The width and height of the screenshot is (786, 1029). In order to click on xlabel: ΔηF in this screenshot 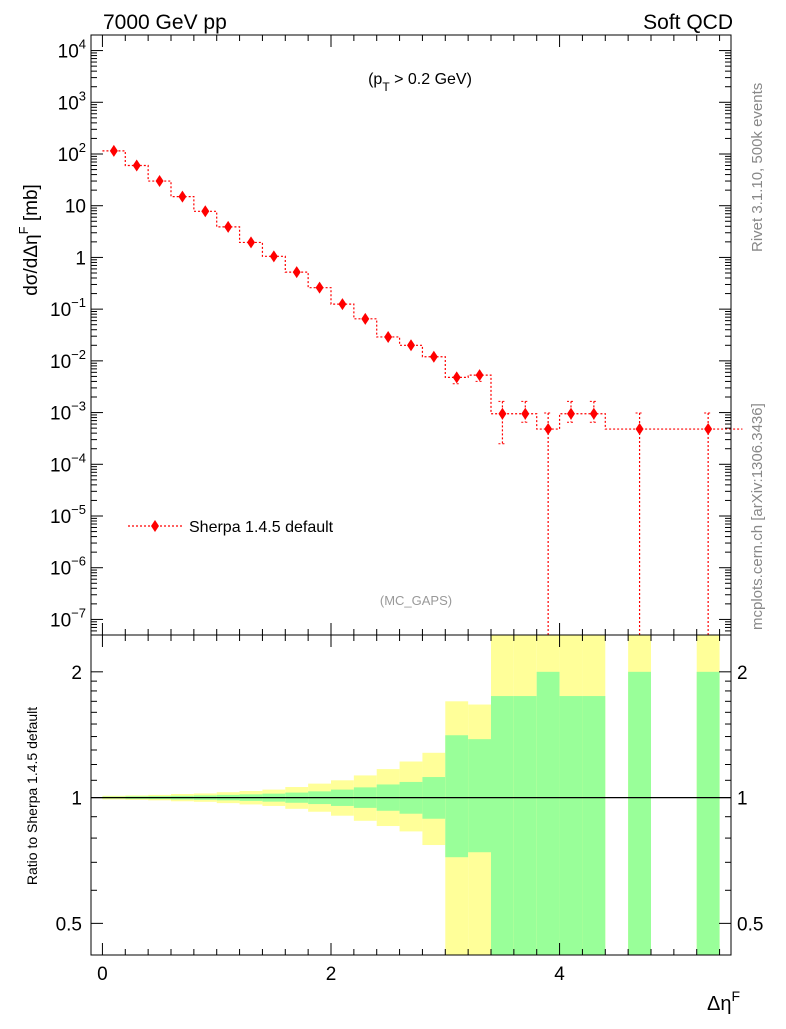, I will do `click(723, 1001)`.